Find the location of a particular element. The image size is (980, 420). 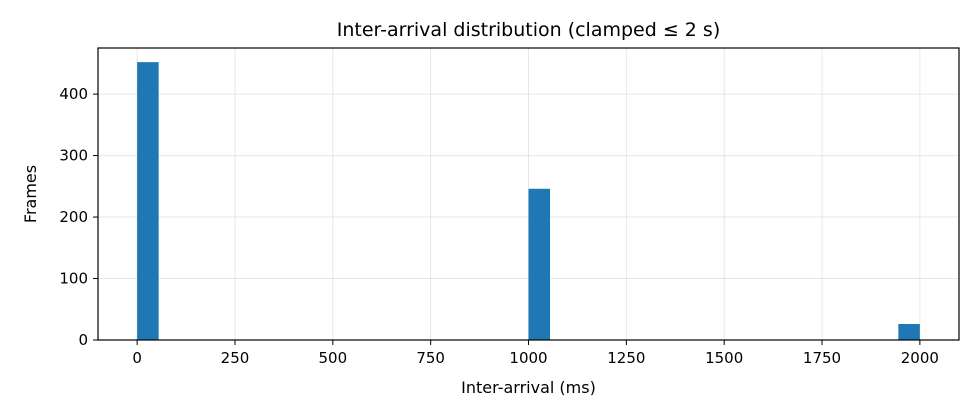

x-axis-ticks: 0 250 500 750 1000 1250 1500 1750 2000 is located at coordinates (535, 353).